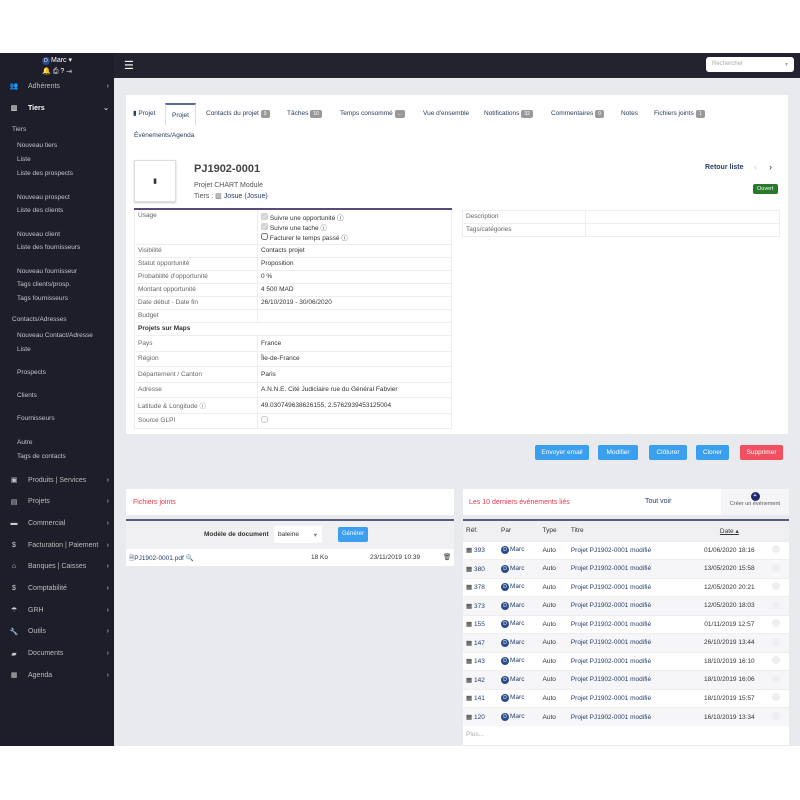 This screenshot has height=800, width=800. I want to click on event-ref-link: 143, so click(479, 662).